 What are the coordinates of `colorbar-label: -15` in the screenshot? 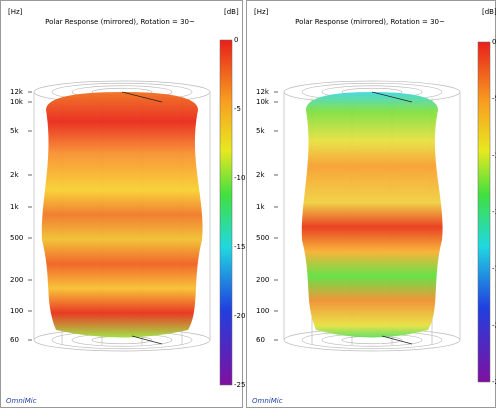 It's located at (239, 247).